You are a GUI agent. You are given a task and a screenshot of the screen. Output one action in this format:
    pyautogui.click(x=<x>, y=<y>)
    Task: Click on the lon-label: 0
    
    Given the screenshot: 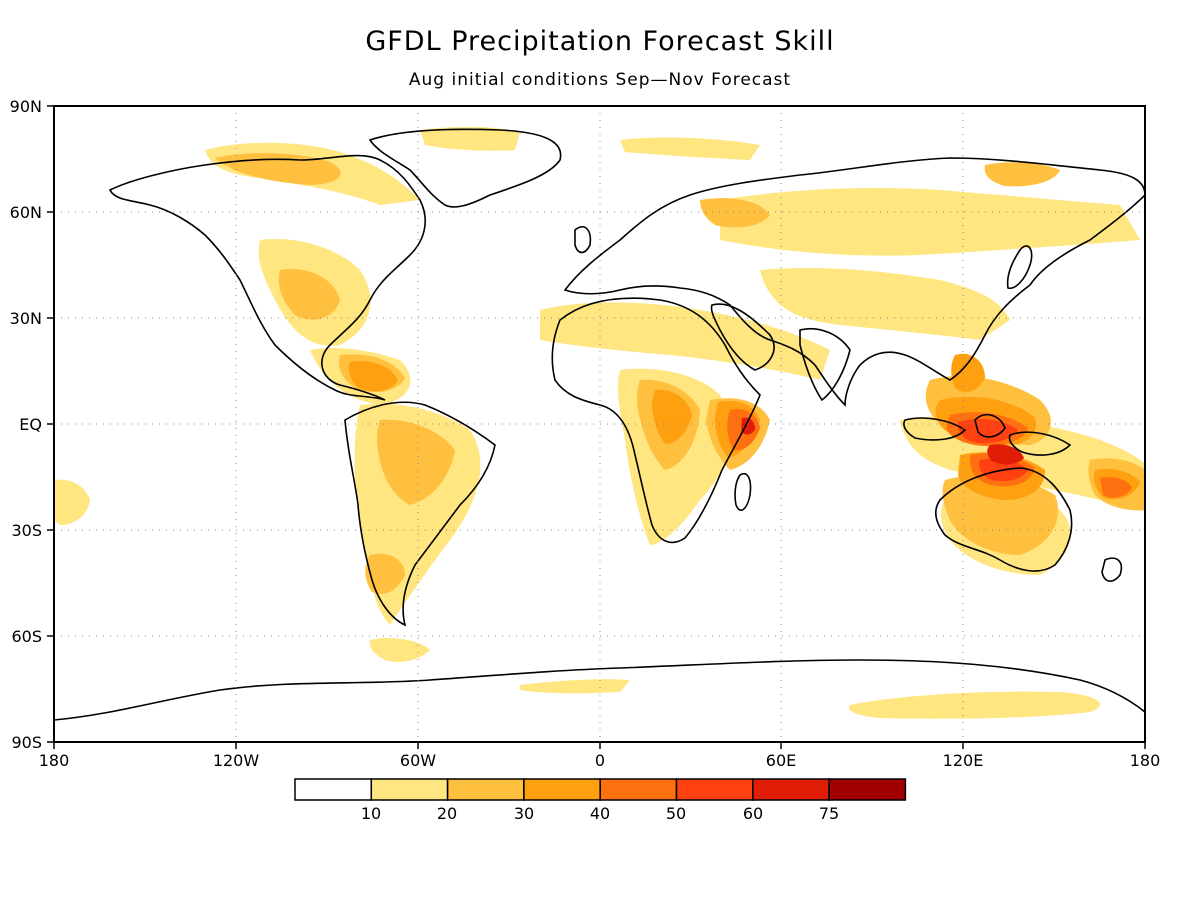 What is the action you would take?
    pyautogui.click(x=600, y=760)
    